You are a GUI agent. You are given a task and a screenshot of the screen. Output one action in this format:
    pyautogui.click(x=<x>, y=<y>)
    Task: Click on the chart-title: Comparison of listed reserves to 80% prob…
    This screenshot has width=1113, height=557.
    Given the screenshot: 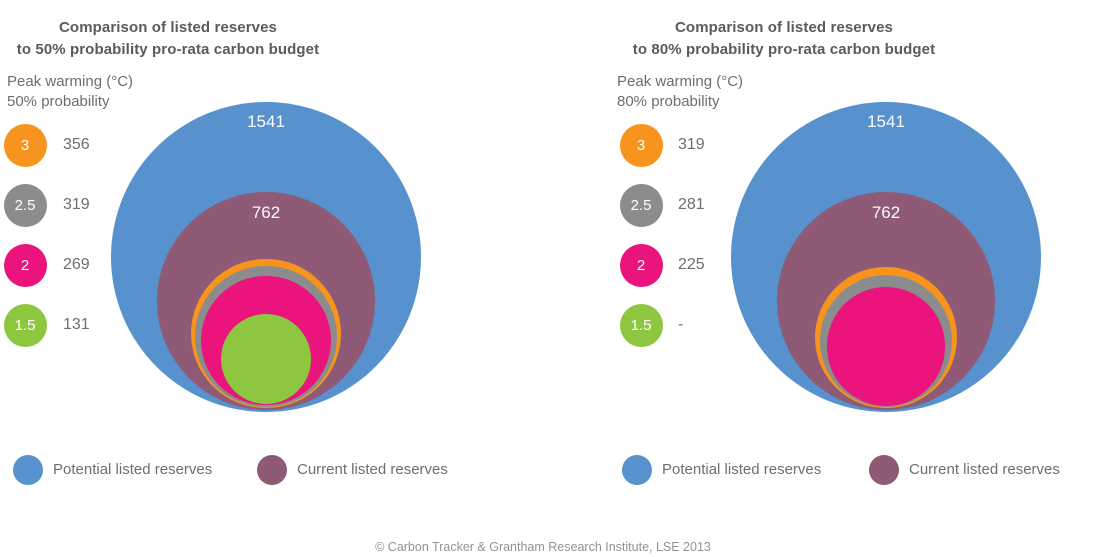 What is the action you would take?
    pyautogui.click(x=784, y=39)
    